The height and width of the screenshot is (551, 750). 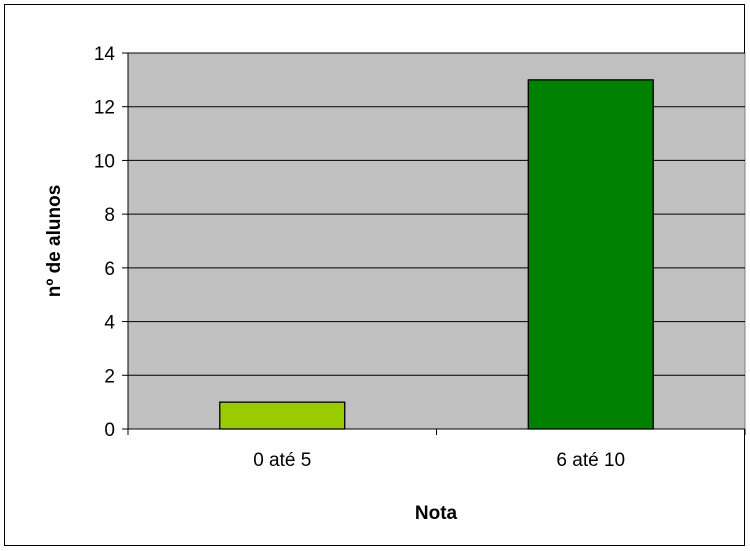 What do you see at coordinates (282, 460) in the screenshot?
I see `x-tick-label-1: 0 até 5` at bounding box center [282, 460].